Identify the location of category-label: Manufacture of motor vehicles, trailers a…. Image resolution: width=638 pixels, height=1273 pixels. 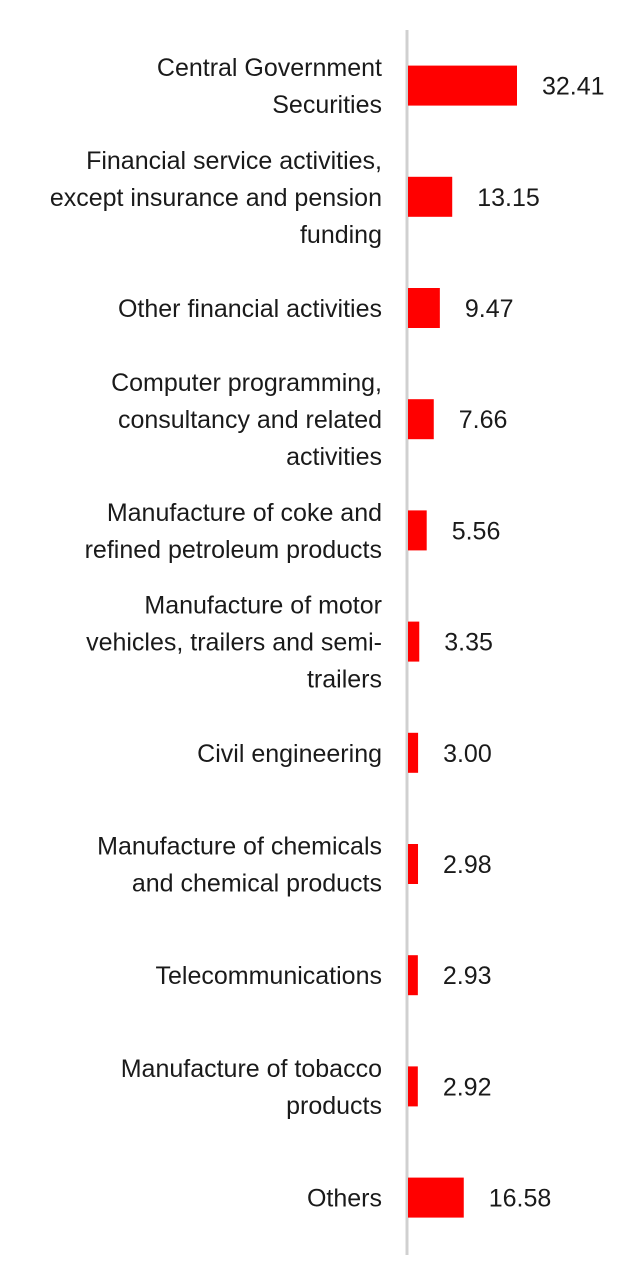
(234, 643).